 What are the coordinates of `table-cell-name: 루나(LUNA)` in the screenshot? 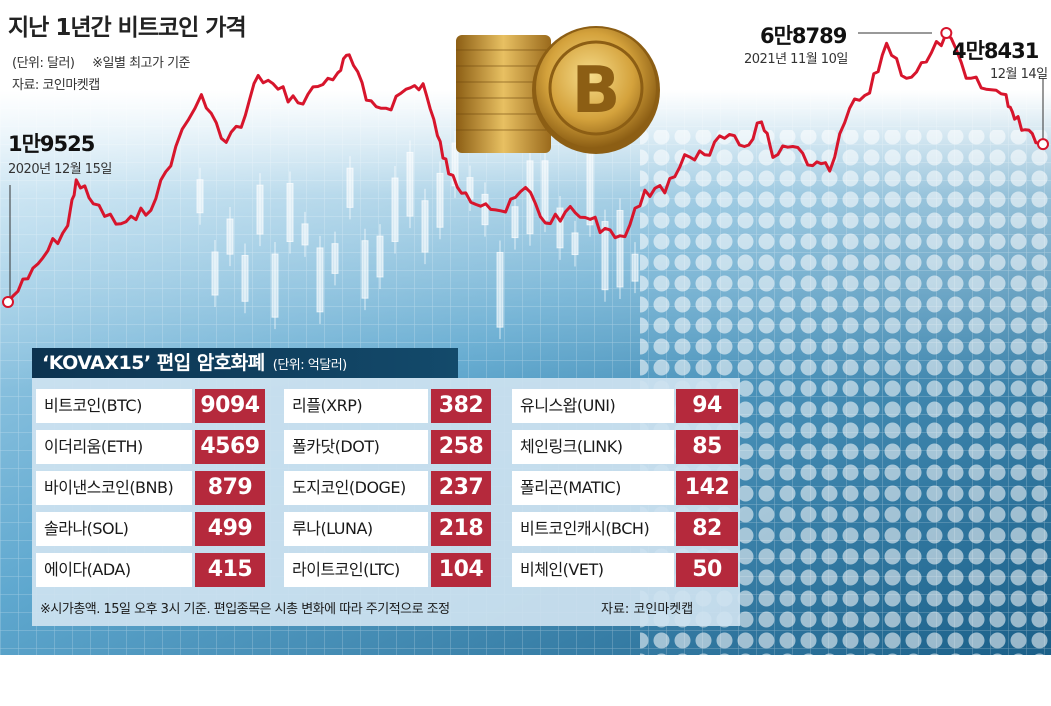 It's located at (356, 529).